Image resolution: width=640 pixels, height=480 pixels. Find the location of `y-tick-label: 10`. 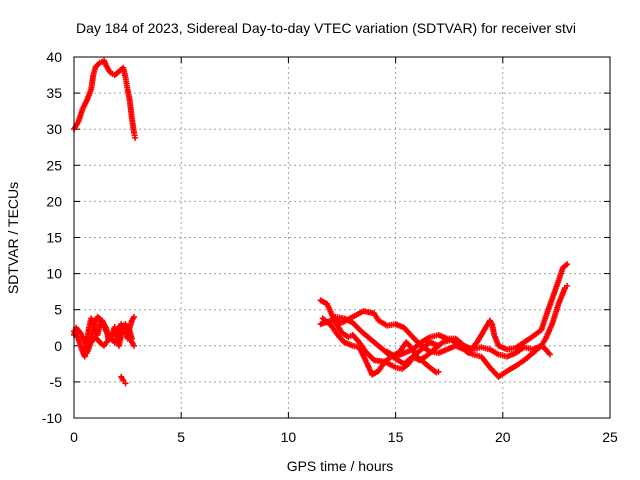

y-tick-label: 10 is located at coordinates (54, 274).